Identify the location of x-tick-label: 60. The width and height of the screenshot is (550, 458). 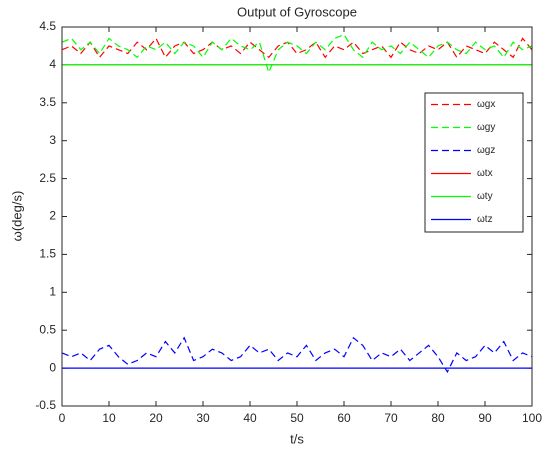
(344, 418).